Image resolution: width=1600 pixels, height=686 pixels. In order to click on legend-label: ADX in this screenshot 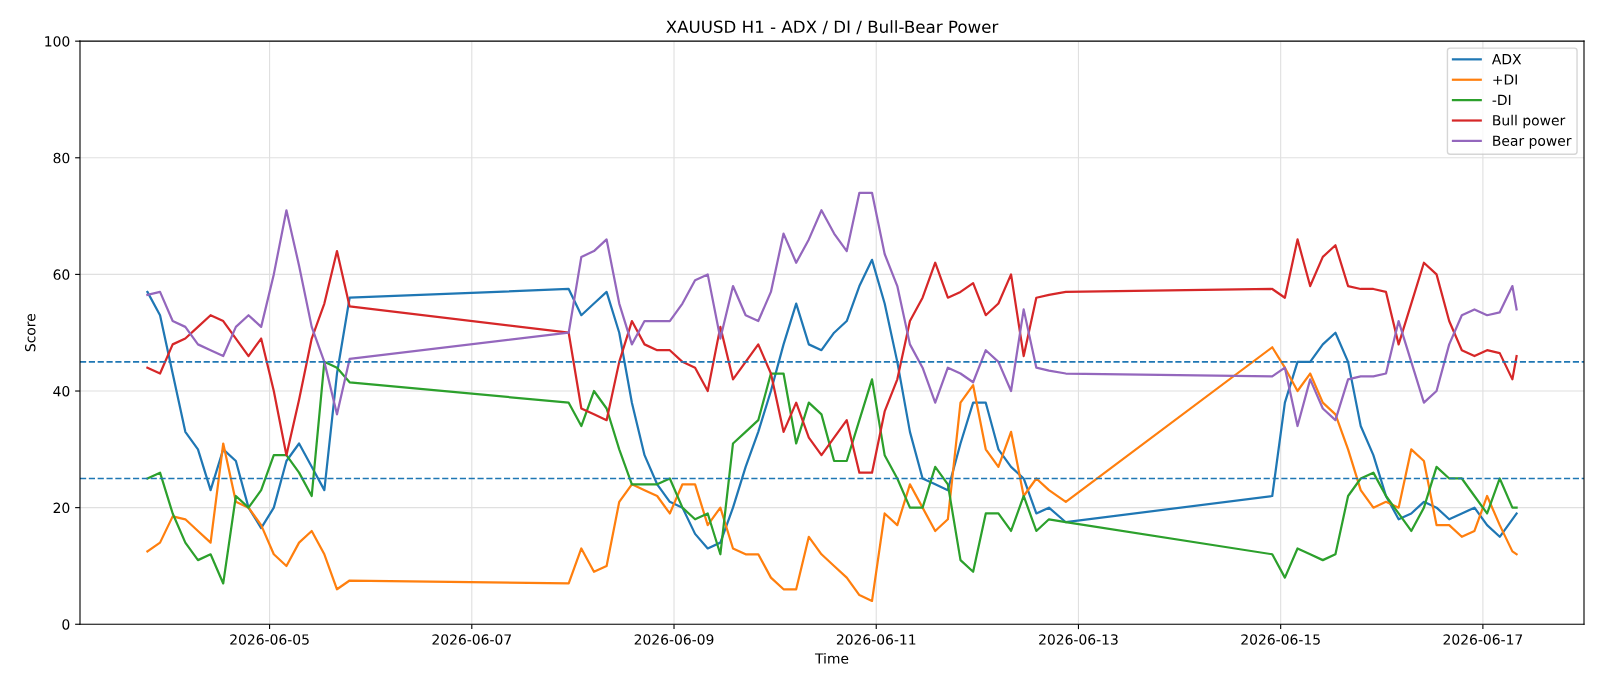, I will do `click(1506, 59)`.